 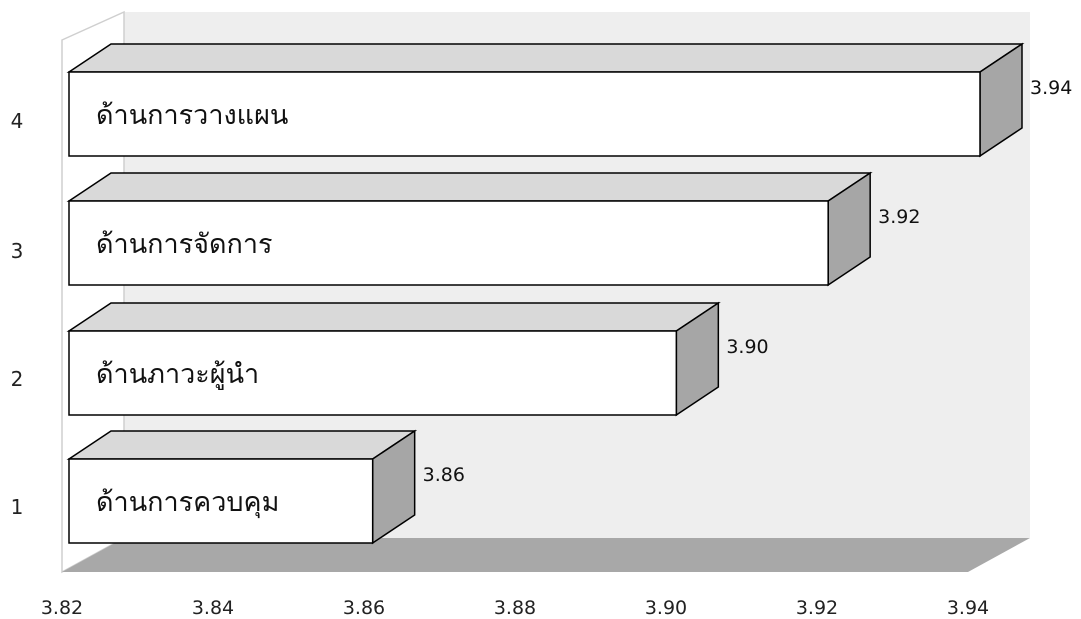 What do you see at coordinates (899, 217) in the screenshot?
I see `data-label: 3.92` at bounding box center [899, 217].